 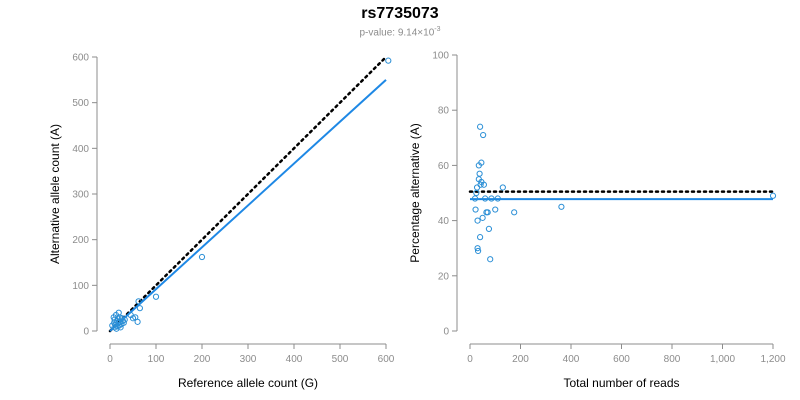 I want to click on x-tick-label: 1,000, so click(x=722, y=359).